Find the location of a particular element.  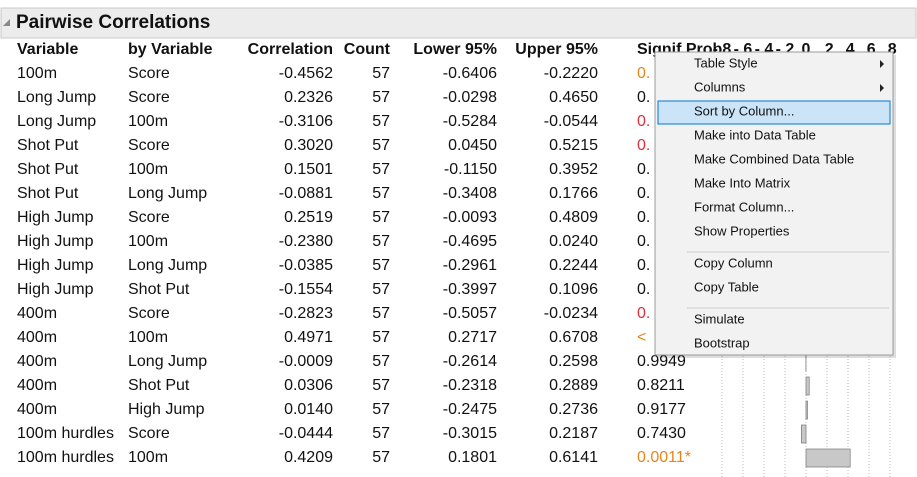

cell: -0.2823 is located at coordinates (306, 313).